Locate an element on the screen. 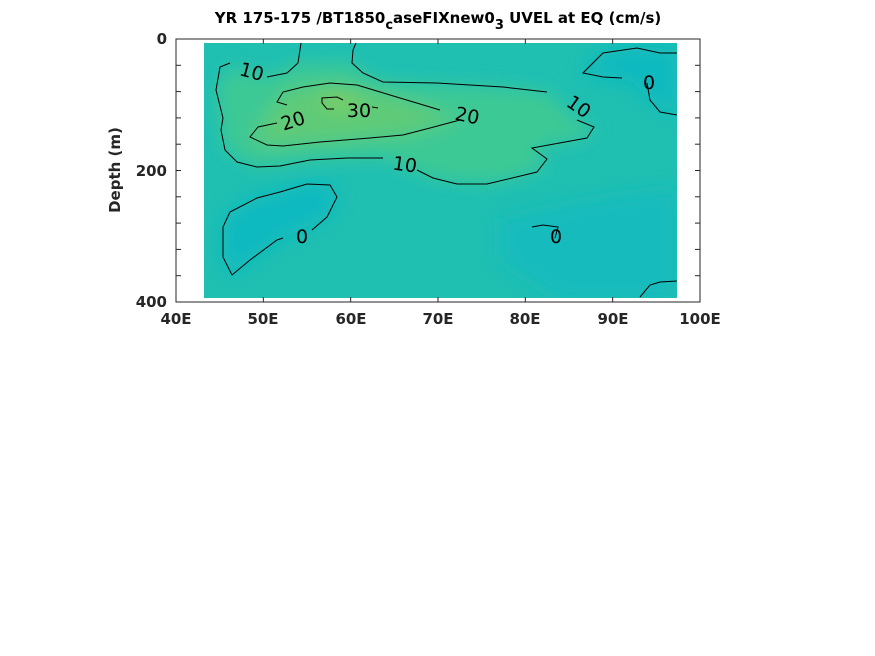 Image resolution: width=875 pixels, height=656 pixels. y-tick-label: 400 is located at coordinates (151, 302).